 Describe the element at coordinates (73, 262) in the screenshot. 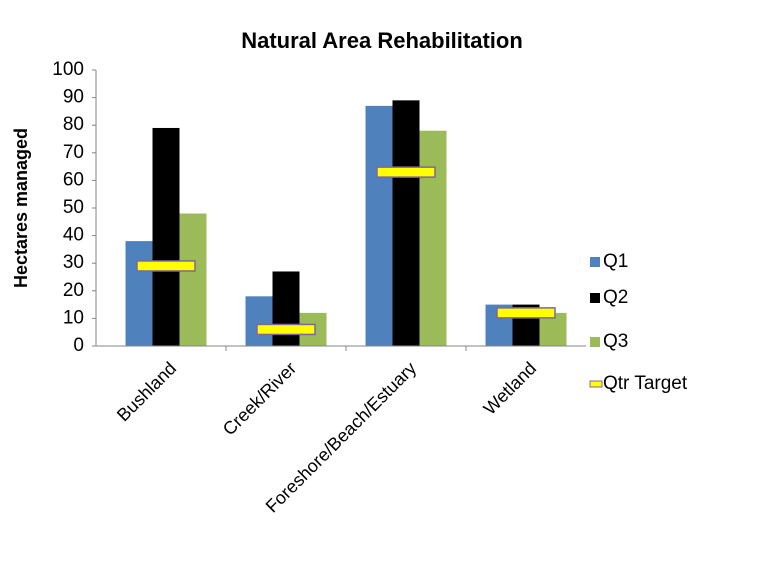

I see `y-tick-label: 30` at that location.